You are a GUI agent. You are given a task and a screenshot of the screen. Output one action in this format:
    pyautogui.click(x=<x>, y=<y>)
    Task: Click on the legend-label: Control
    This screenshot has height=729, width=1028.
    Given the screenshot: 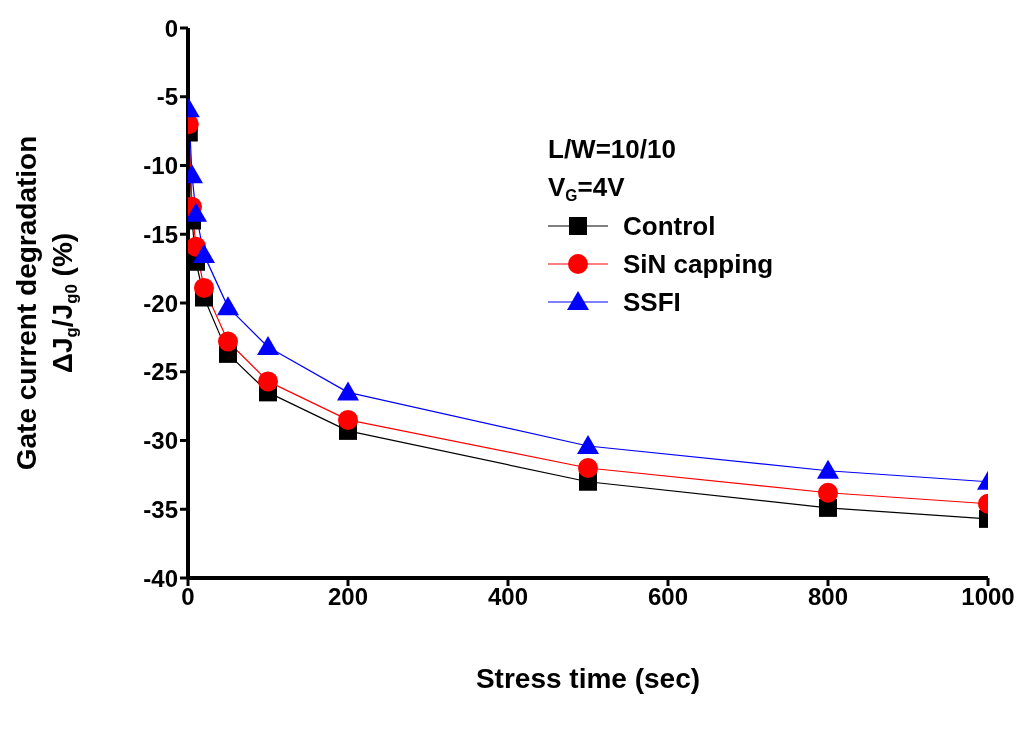 What is the action you would take?
    pyautogui.click(x=669, y=226)
    